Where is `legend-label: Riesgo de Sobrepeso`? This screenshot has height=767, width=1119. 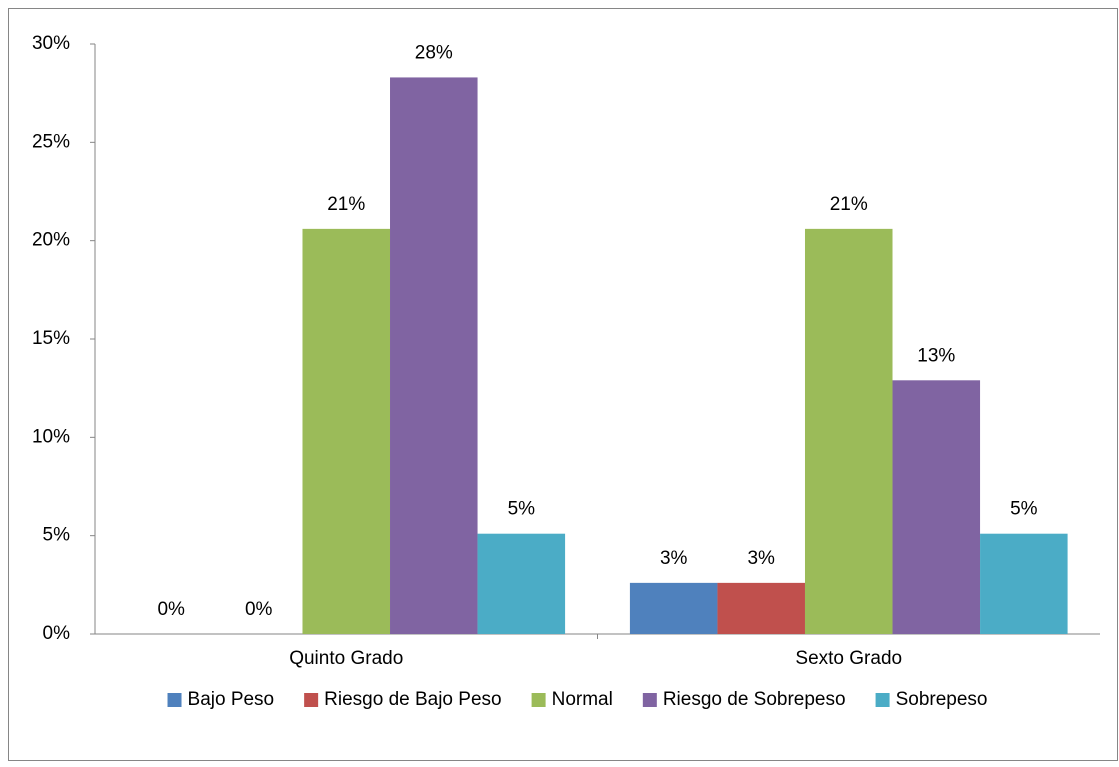 legend-label: Riesgo de Sobrepeso is located at coordinates (754, 699).